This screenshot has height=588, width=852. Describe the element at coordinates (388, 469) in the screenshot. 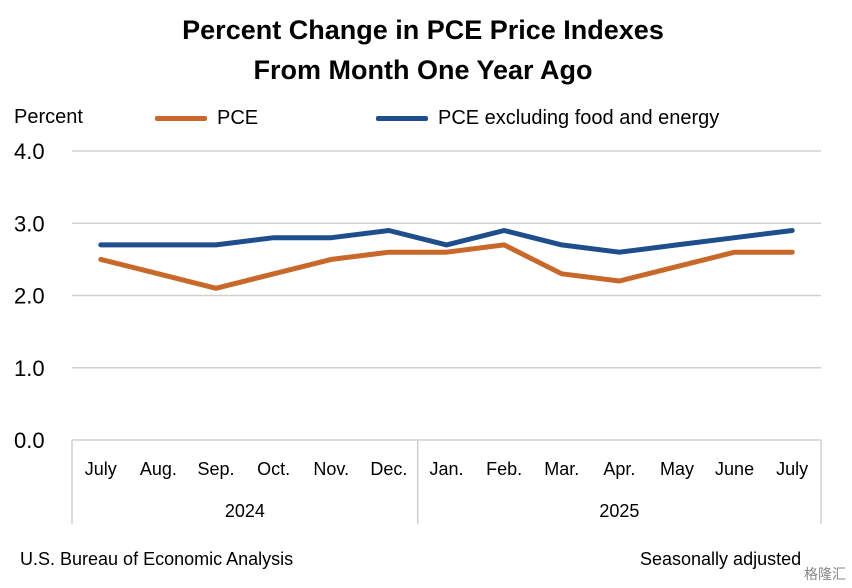

I see `x-tick-label: Dec.` at that location.